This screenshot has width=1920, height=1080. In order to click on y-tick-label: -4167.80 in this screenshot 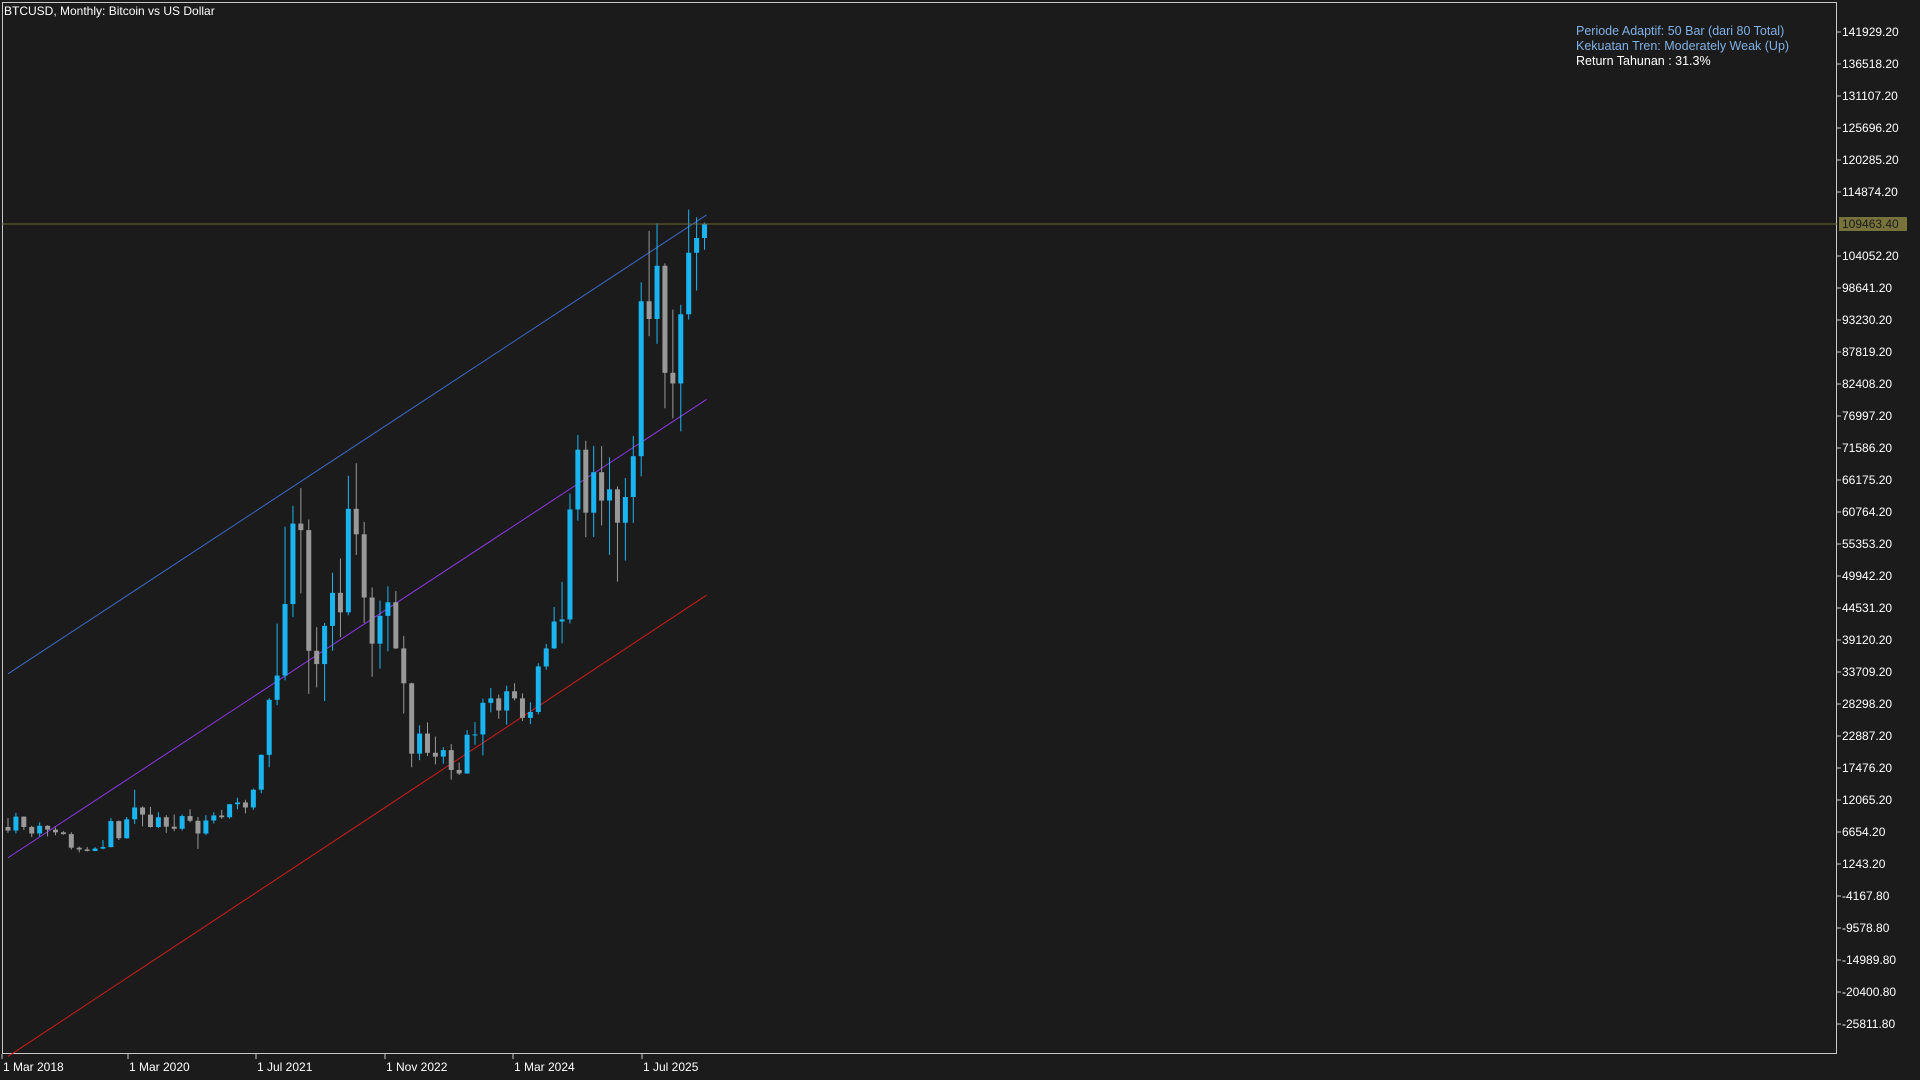, I will do `click(1866, 896)`.